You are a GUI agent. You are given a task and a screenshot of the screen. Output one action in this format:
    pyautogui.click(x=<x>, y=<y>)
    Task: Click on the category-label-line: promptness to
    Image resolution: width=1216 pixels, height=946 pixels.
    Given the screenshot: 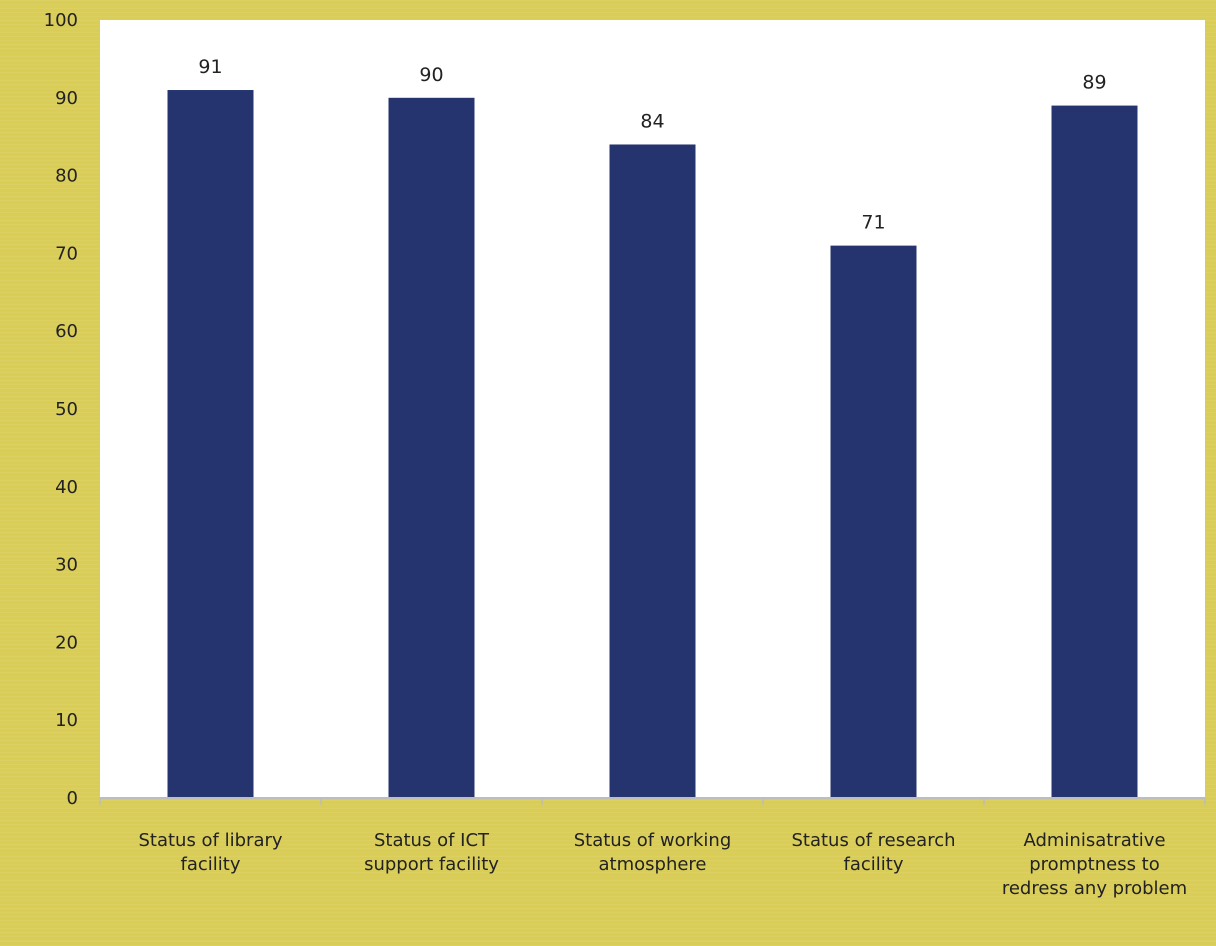 What is the action you would take?
    pyautogui.click(x=1094, y=864)
    